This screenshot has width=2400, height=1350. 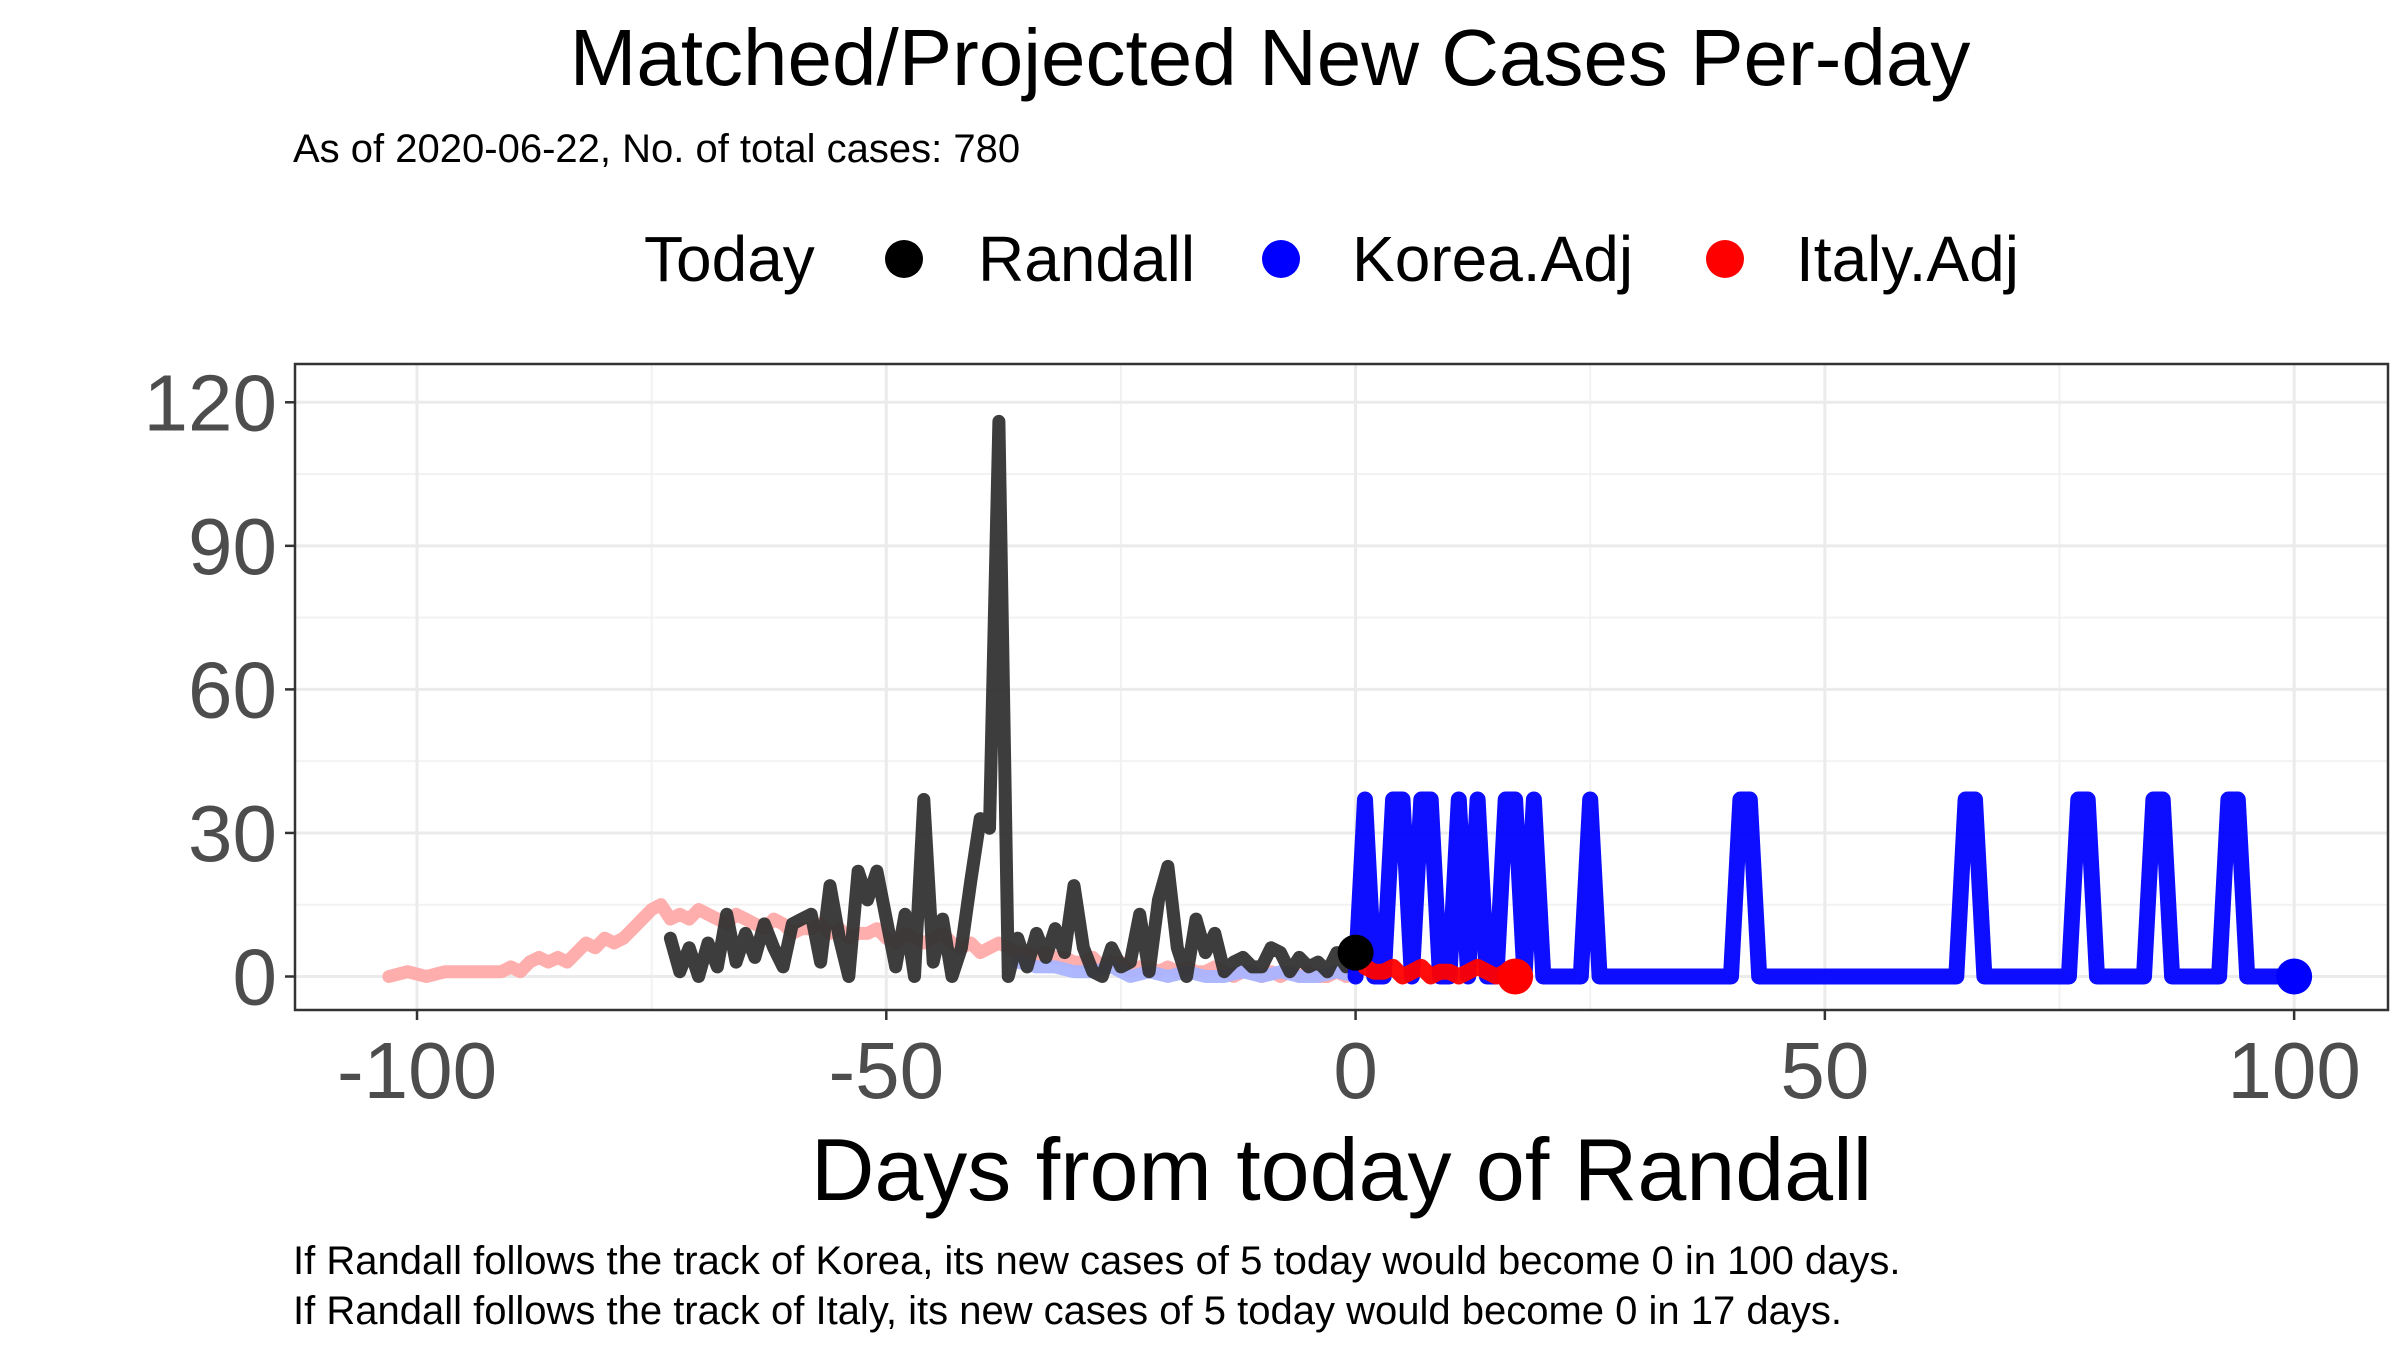 What do you see at coordinates (1907, 259) in the screenshot?
I see `legend-label-italy: Italy.Adj` at bounding box center [1907, 259].